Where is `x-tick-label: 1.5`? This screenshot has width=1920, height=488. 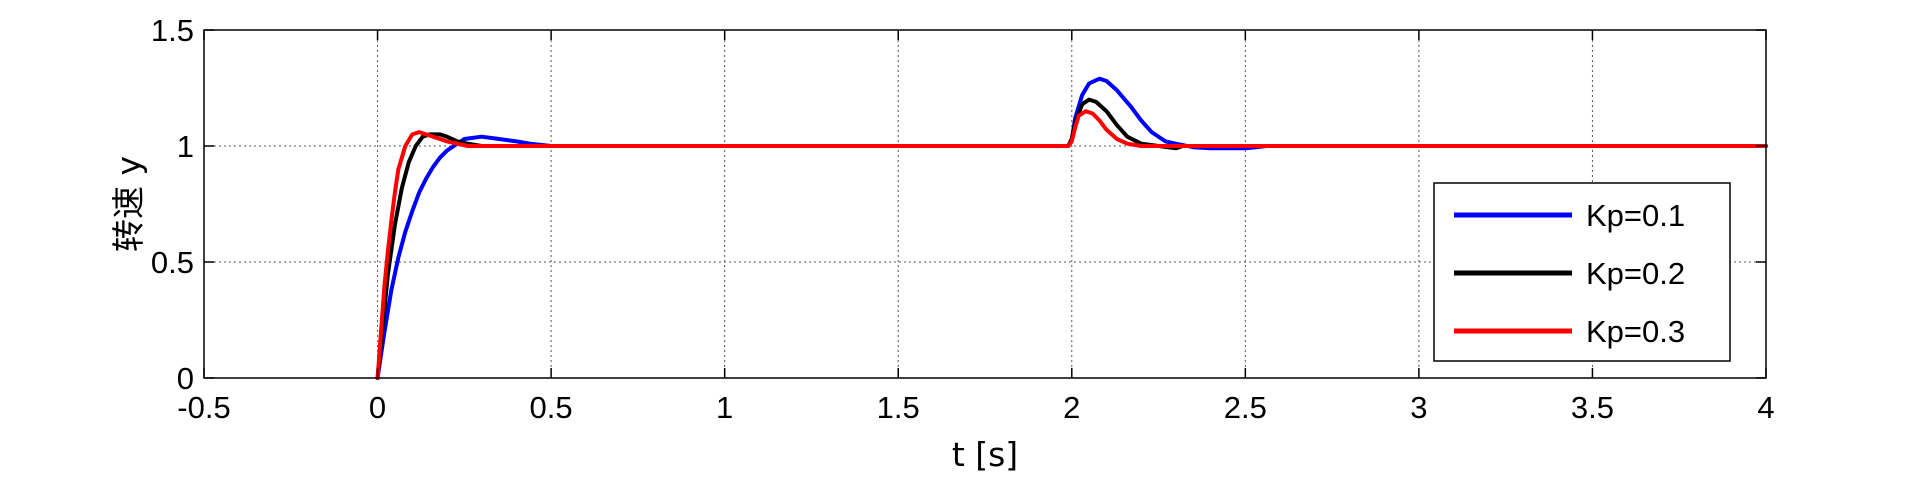 x-tick-label: 1.5 is located at coordinates (898, 407).